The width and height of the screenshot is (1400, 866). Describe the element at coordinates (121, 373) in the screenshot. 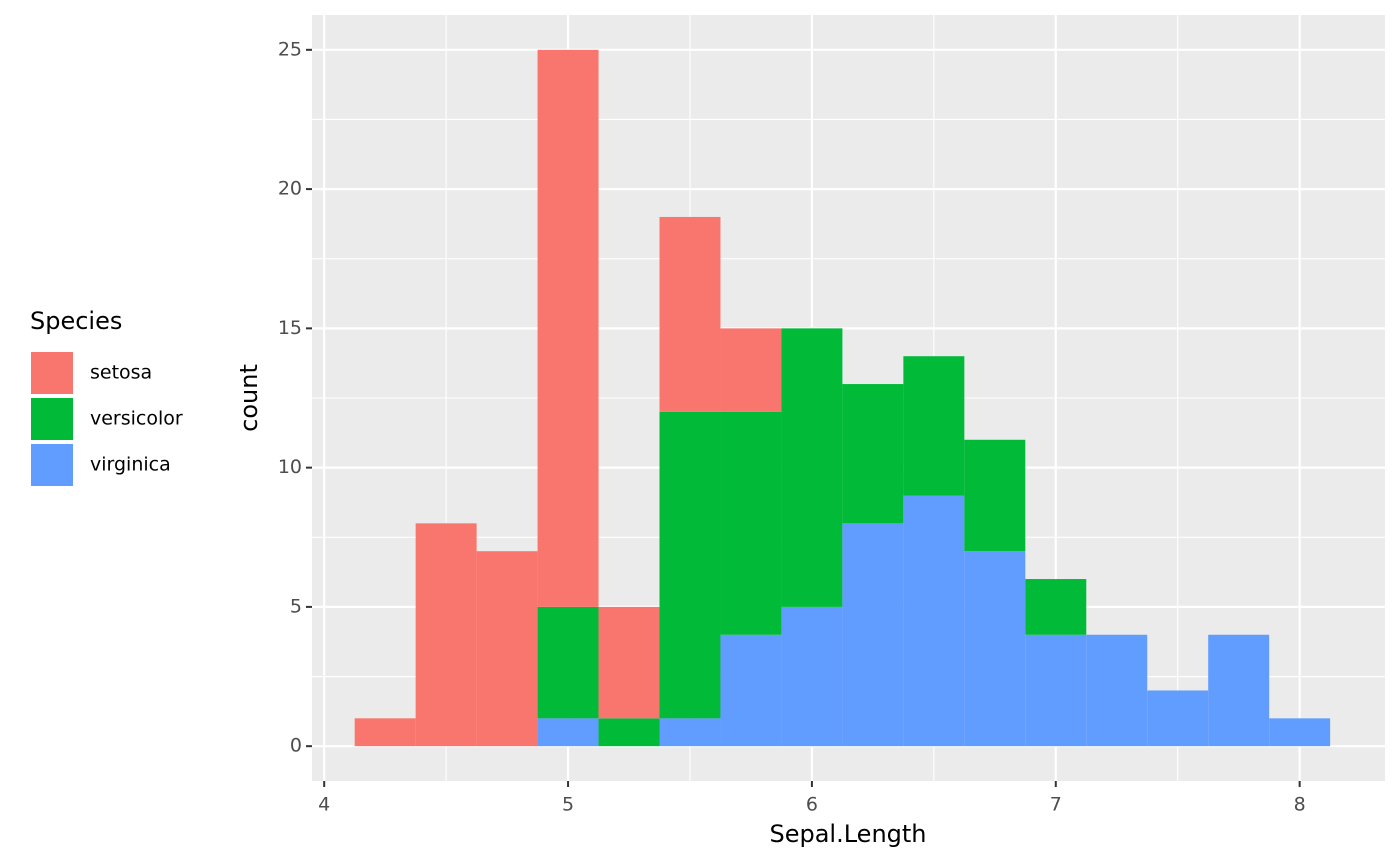

I see `legend-label: setosa` at that location.